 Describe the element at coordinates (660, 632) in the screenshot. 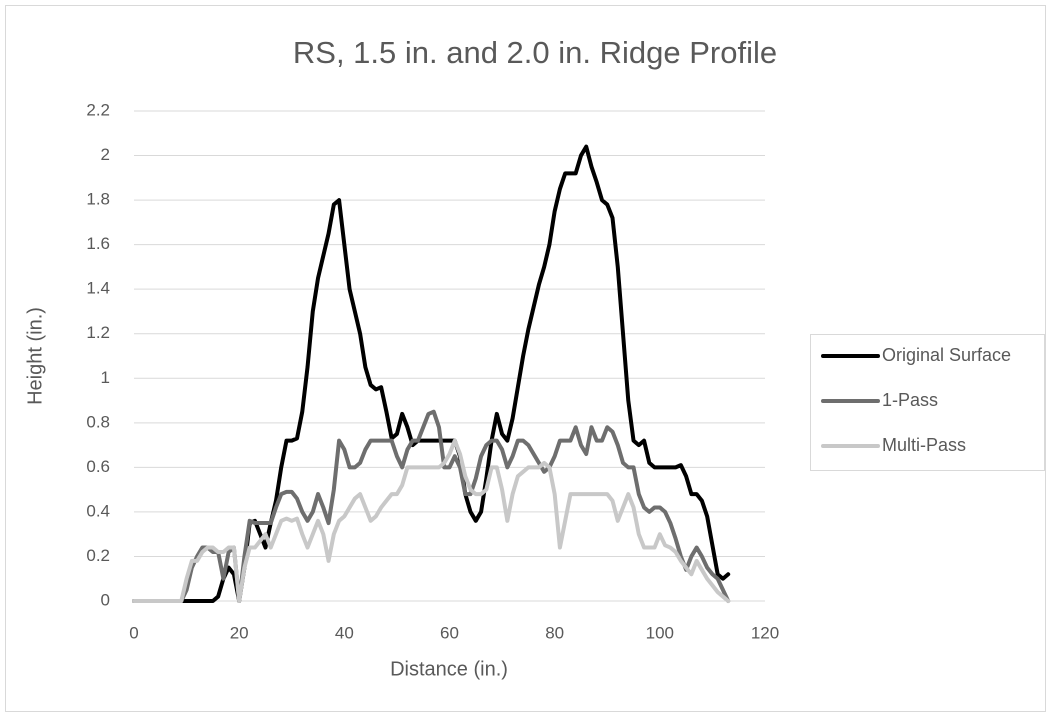

I see `x-tick-label: 100` at that location.